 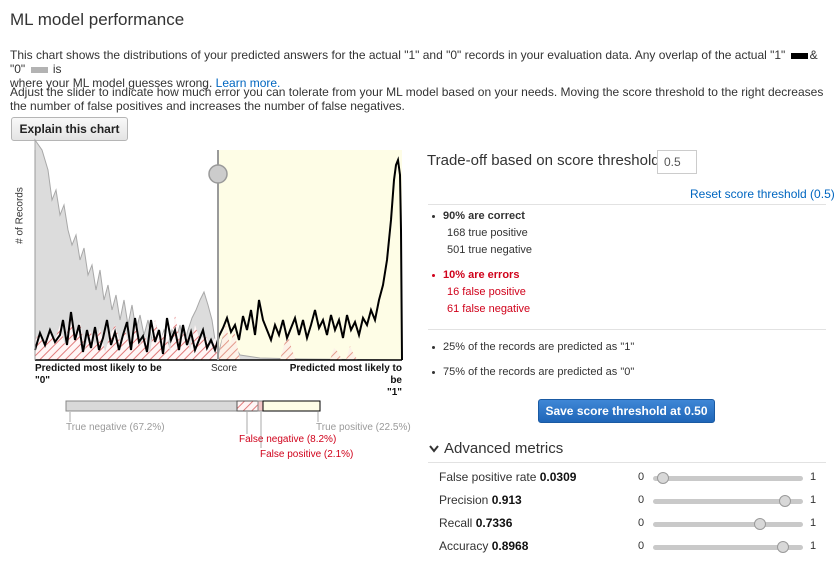 What do you see at coordinates (488, 477) in the screenshot?
I see `metric-label: False positive rate` at bounding box center [488, 477].